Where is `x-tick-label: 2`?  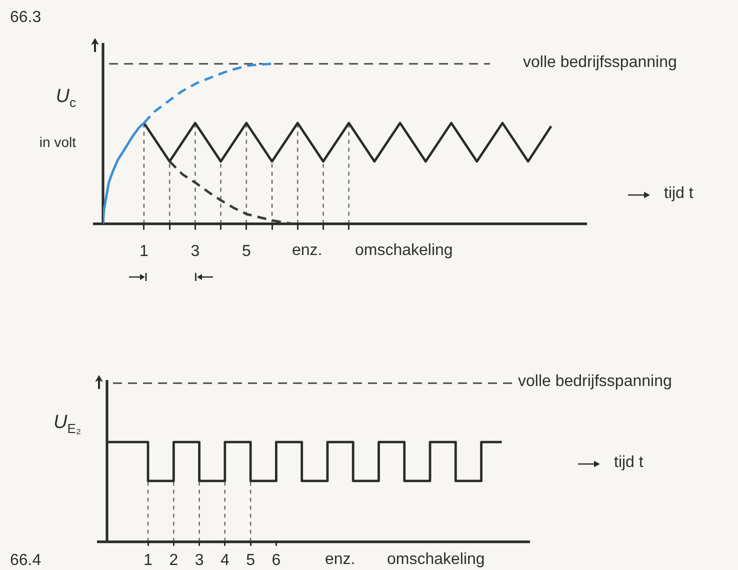 x-tick-label: 2 is located at coordinates (173, 560).